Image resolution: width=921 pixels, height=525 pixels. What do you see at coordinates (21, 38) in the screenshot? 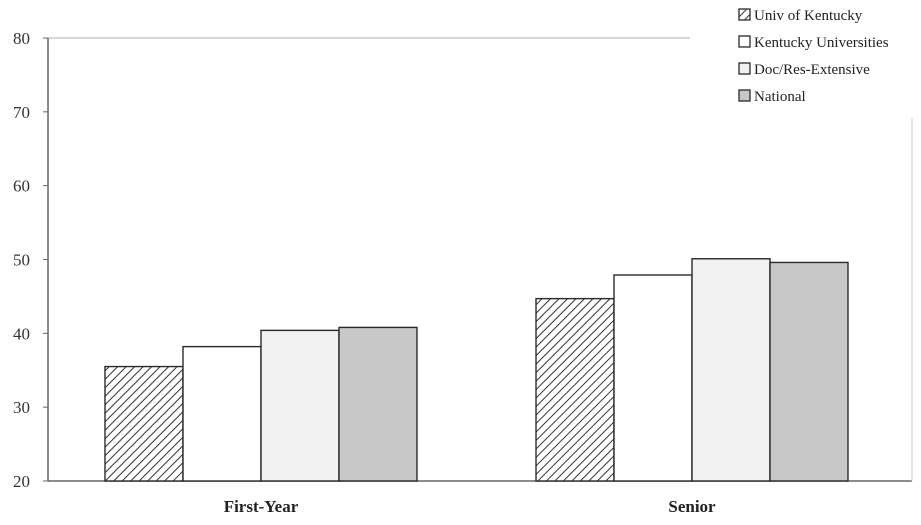
I see `y-tick-label: 80` at bounding box center [21, 38].